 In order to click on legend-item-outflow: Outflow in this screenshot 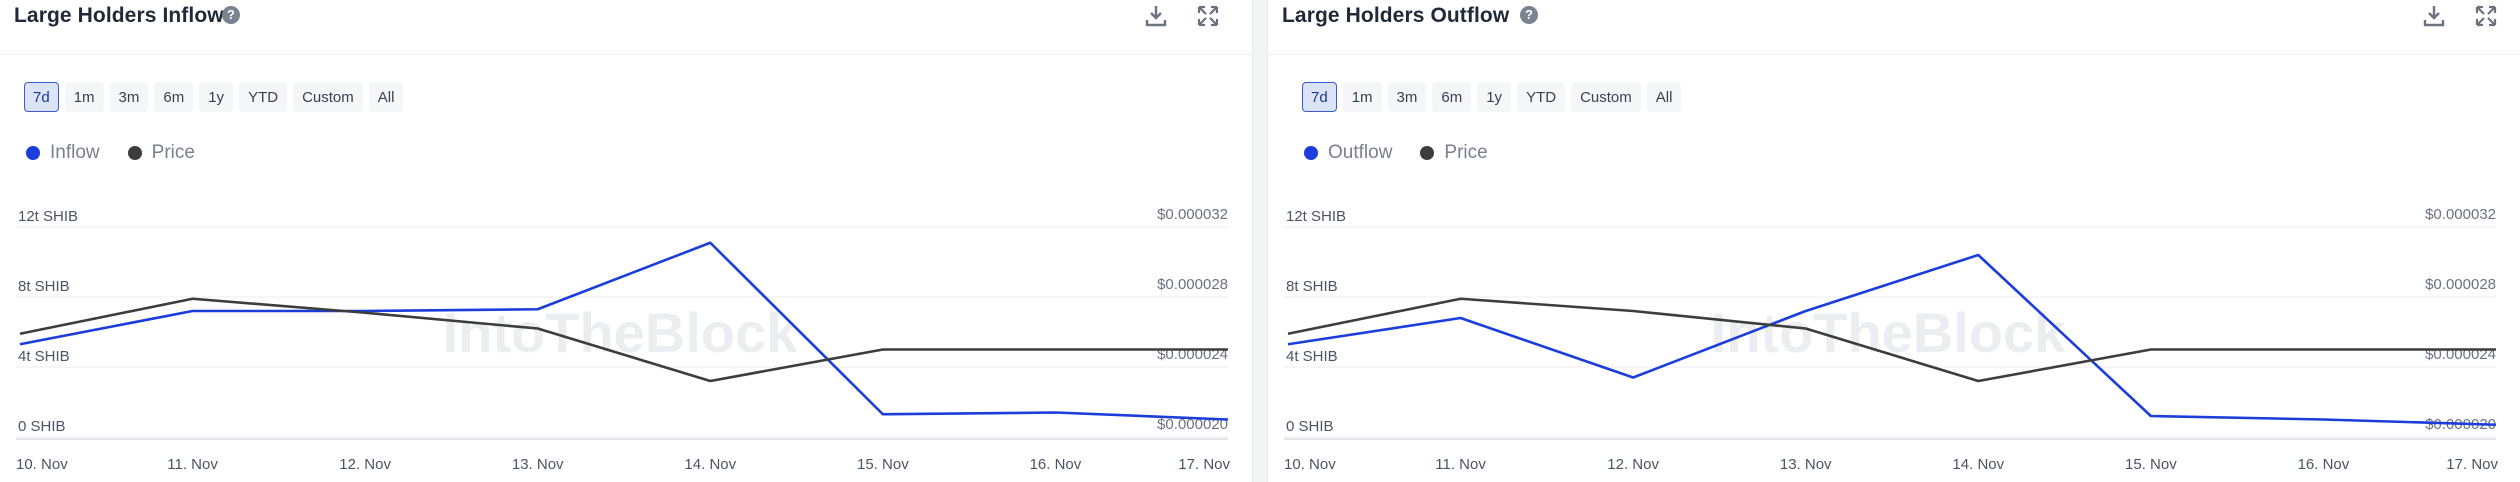, I will do `click(1348, 153)`.